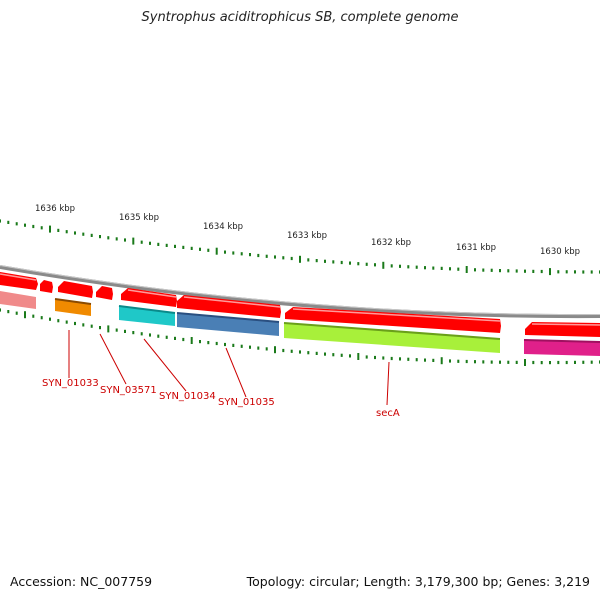  Describe the element at coordinates (139, 218) in the screenshot. I see `kbp-label-1635: 1635 kbp` at that location.